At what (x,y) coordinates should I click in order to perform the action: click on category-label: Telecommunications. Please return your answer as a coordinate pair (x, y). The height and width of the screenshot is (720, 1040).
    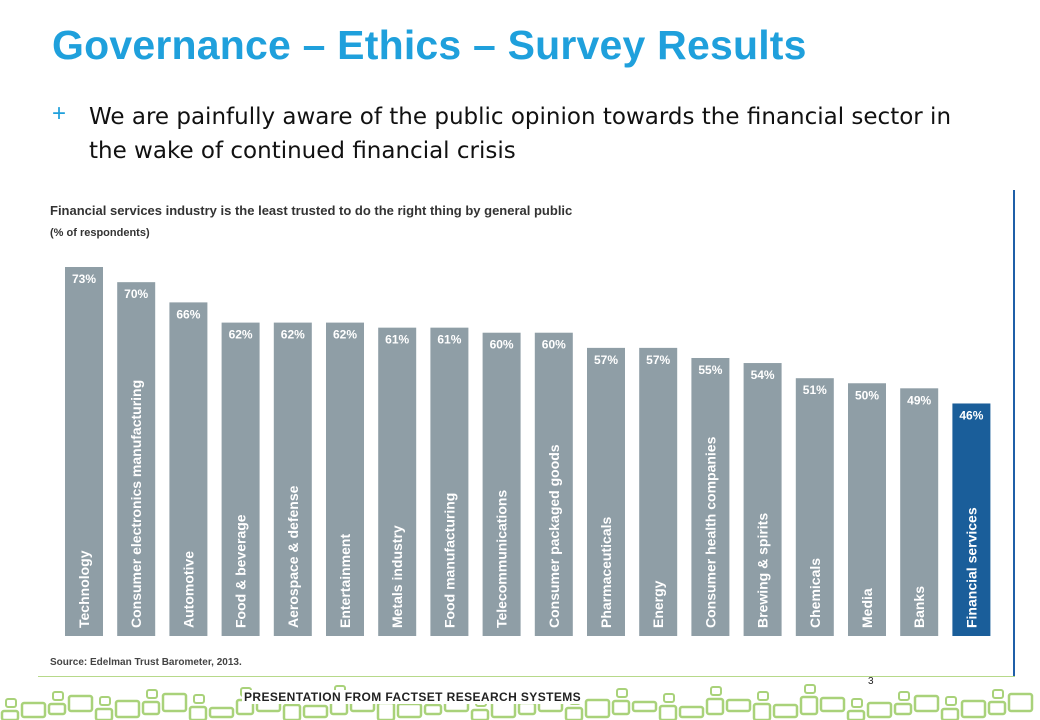
    Looking at the image, I should click on (502, 559).